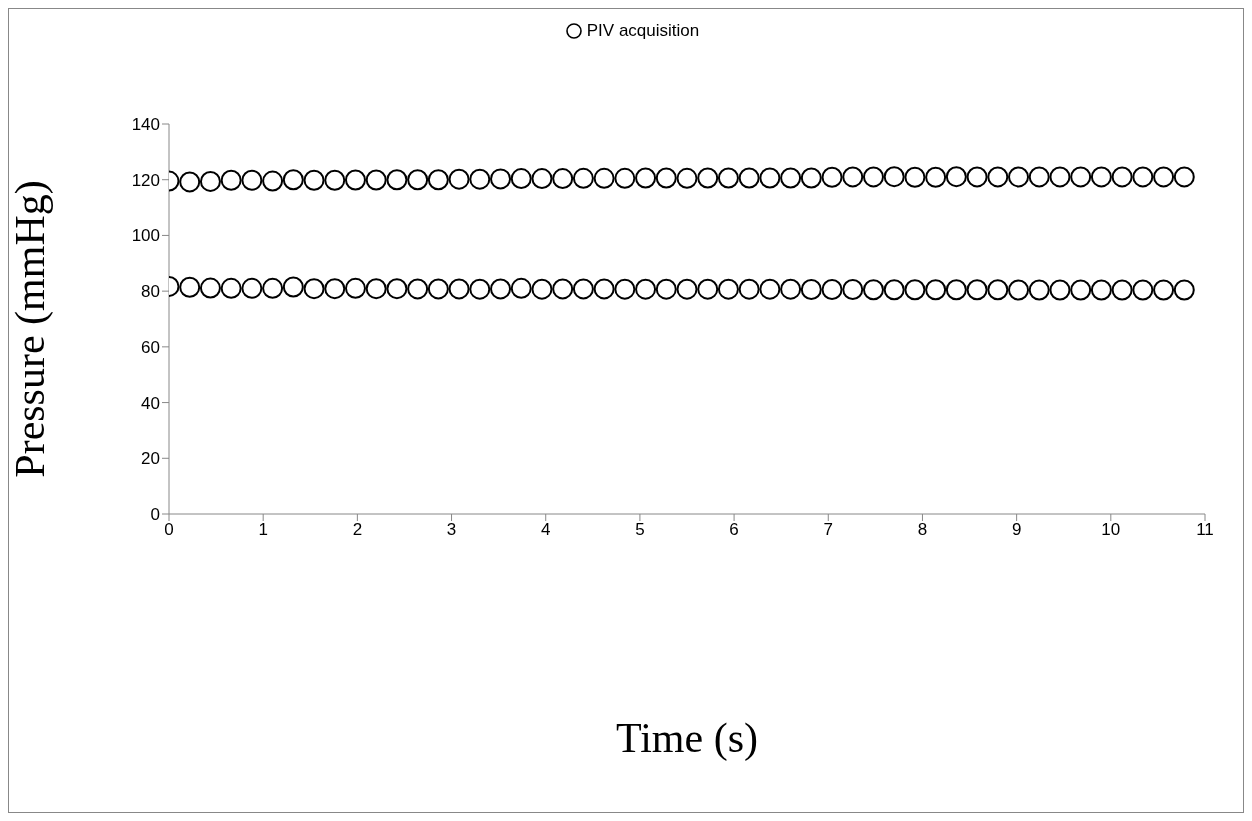 This screenshot has width=1252, height=821. I want to click on x-tick-label: 3, so click(451, 530).